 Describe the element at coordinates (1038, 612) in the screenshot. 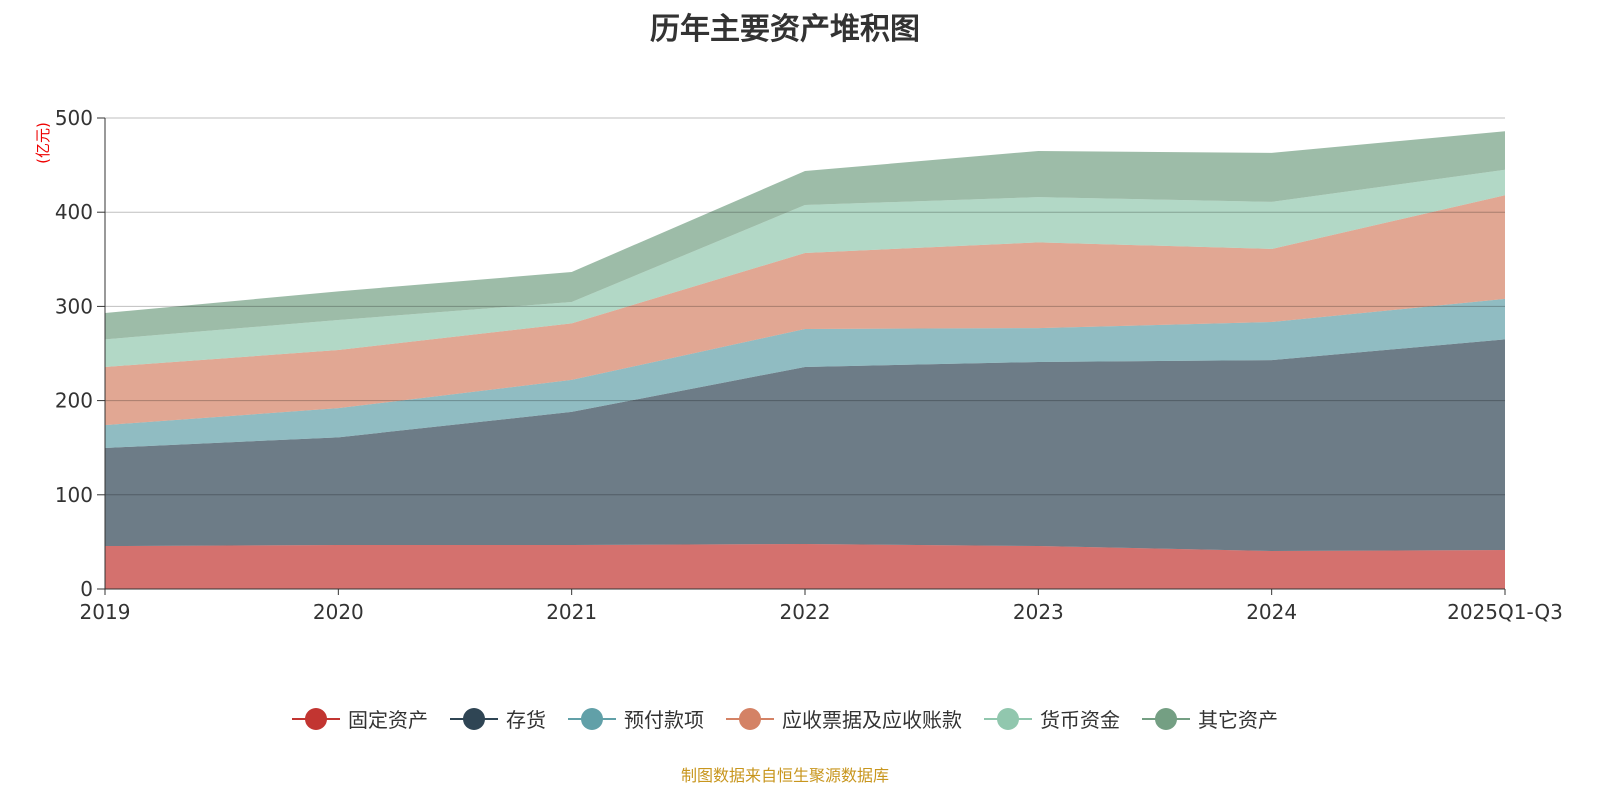

I see `x-tick-label: 2023` at that location.